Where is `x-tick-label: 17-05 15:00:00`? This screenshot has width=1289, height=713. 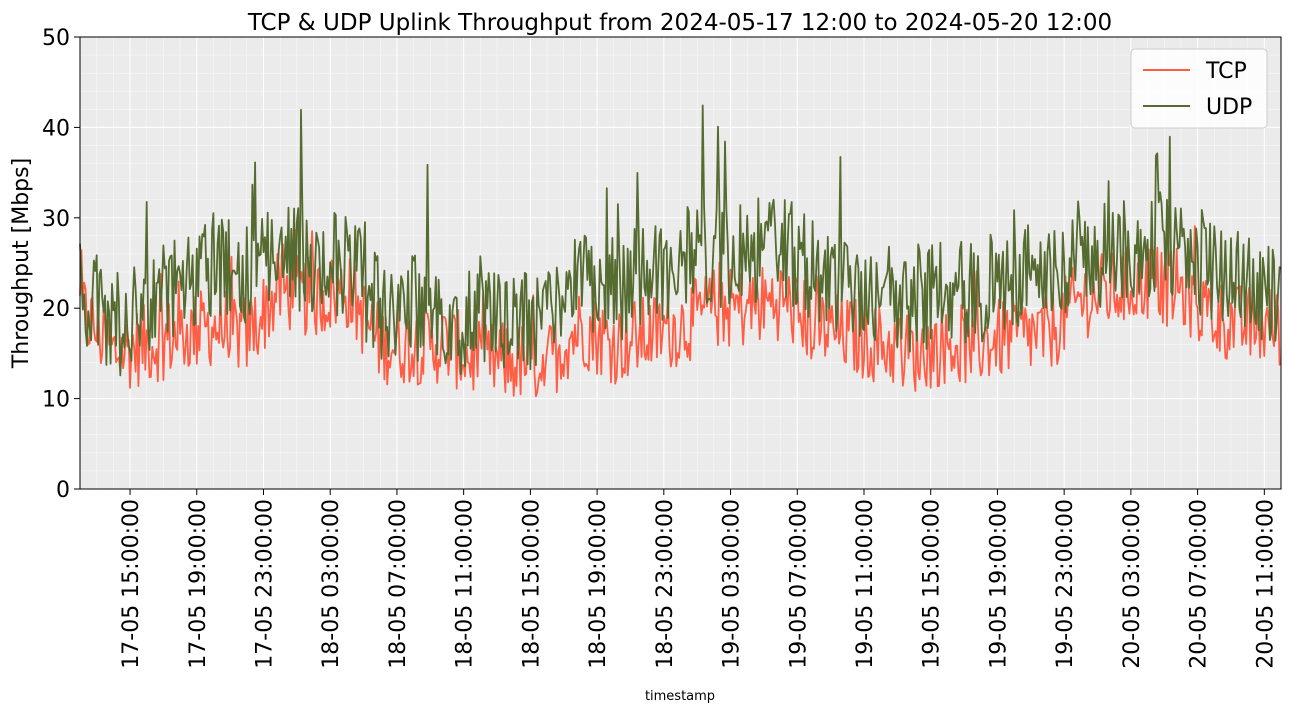
x-tick-label: 17-05 15:00:00 is located at coordinates (131, 584).